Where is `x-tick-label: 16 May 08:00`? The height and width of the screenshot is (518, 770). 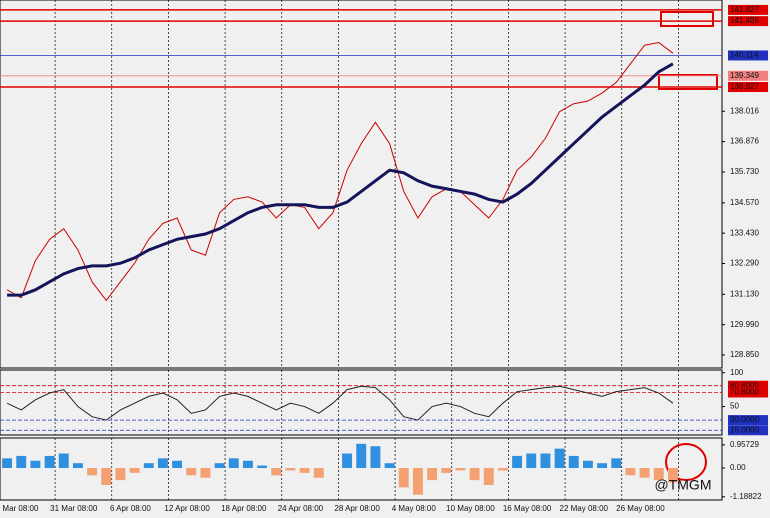 x-tick-label: 16 May 08:00 is located at coordinates (527, 508).